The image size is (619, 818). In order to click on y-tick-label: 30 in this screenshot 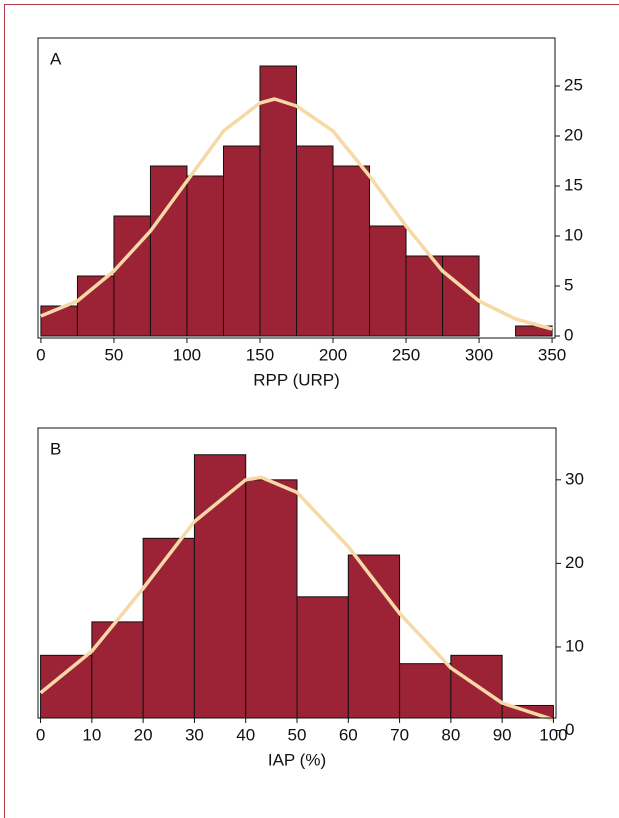, I will do `click(574, 478)`.